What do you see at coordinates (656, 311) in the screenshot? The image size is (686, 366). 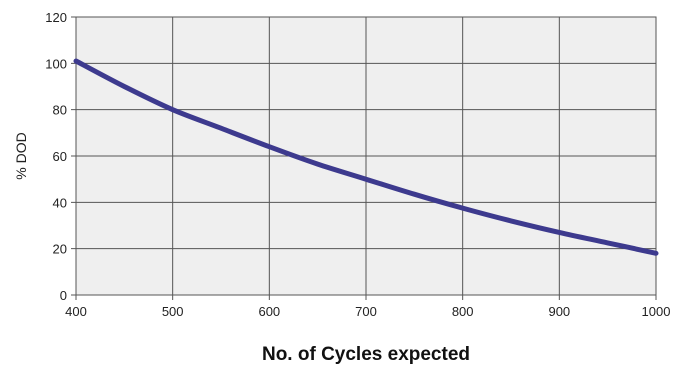 I see `x-tick-label: 1000` at bounding box center [656, 311].